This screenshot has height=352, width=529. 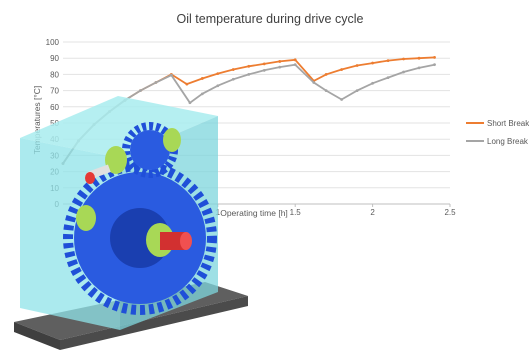 What do you see at coordinates (119, 127) in the screenshot?
I see `housing-top` at bounding box center [119, 127].